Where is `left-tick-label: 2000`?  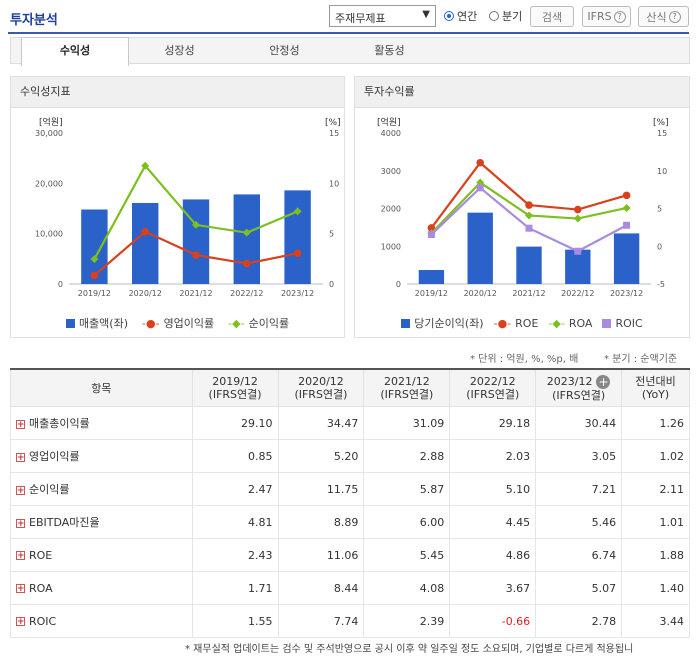 left-tick-label: 2000 is located at coordinates (391, 209).